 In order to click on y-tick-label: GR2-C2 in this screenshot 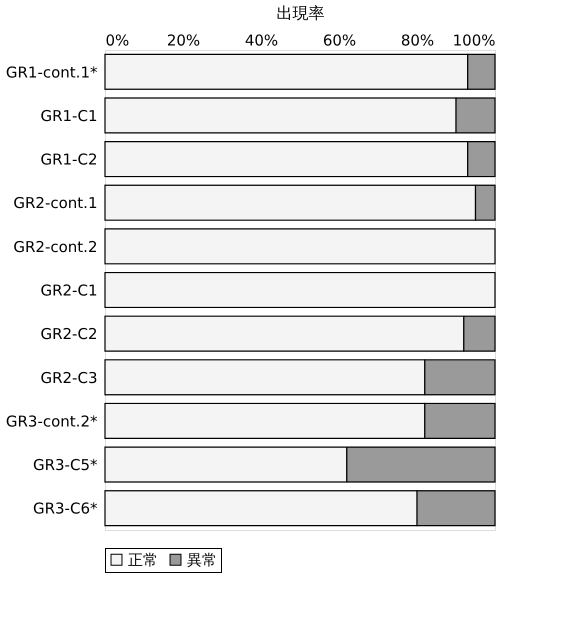, I will do `click(69, 334)`.